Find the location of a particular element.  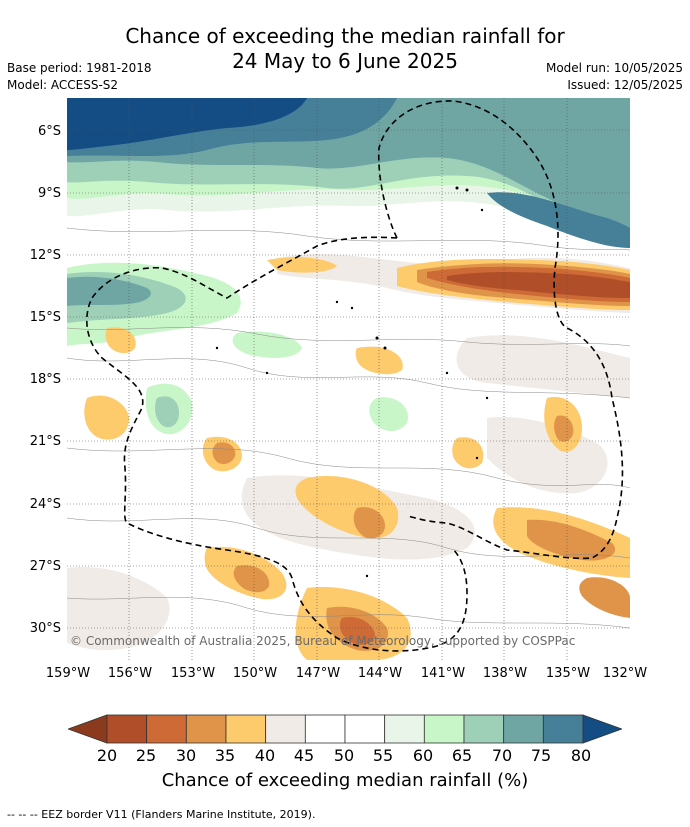

lat-label-24s: 24°S is located at coordinates (45, 504).